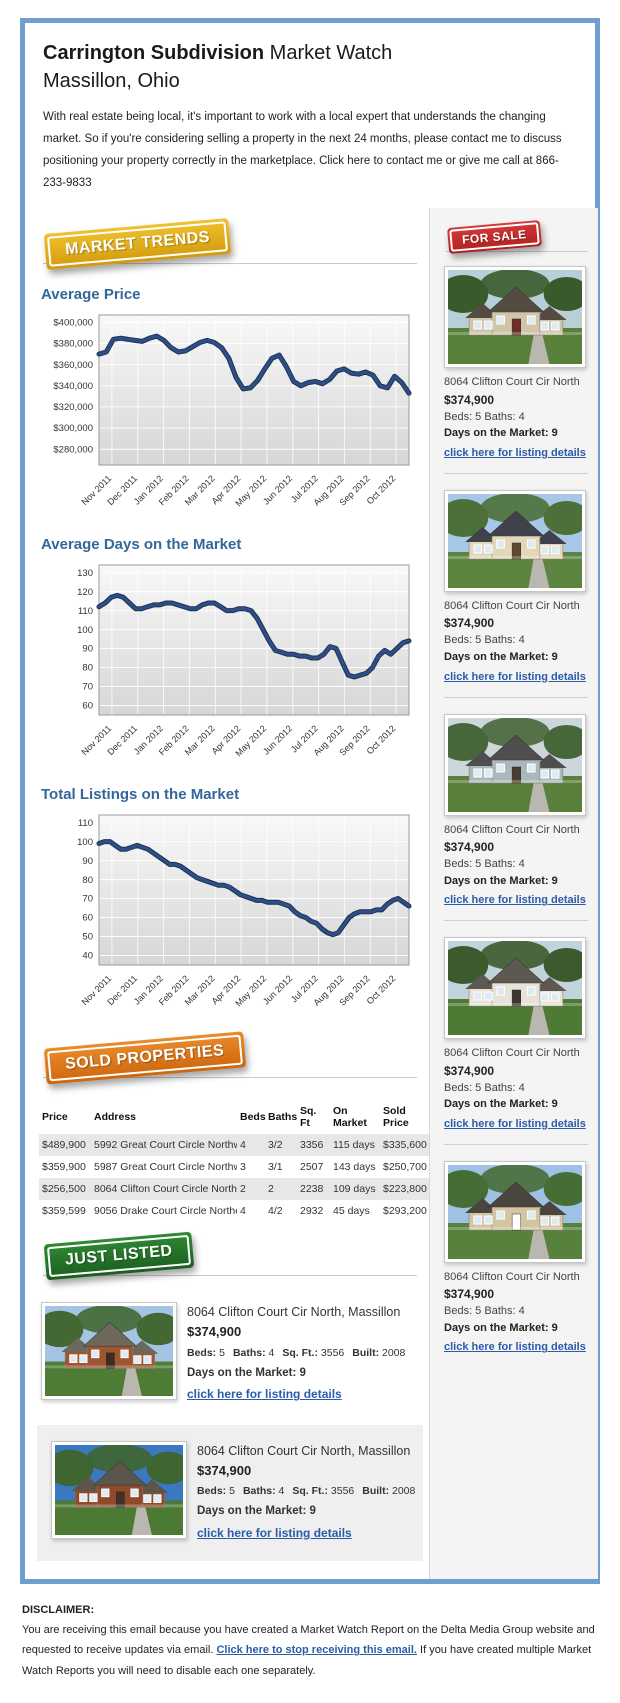 Image resolution: width=620 pixels, height=1703 pixels. Describe the element at coordinates (73, 386) in the screenshot. I see `svg-text: $340,000` at that location.